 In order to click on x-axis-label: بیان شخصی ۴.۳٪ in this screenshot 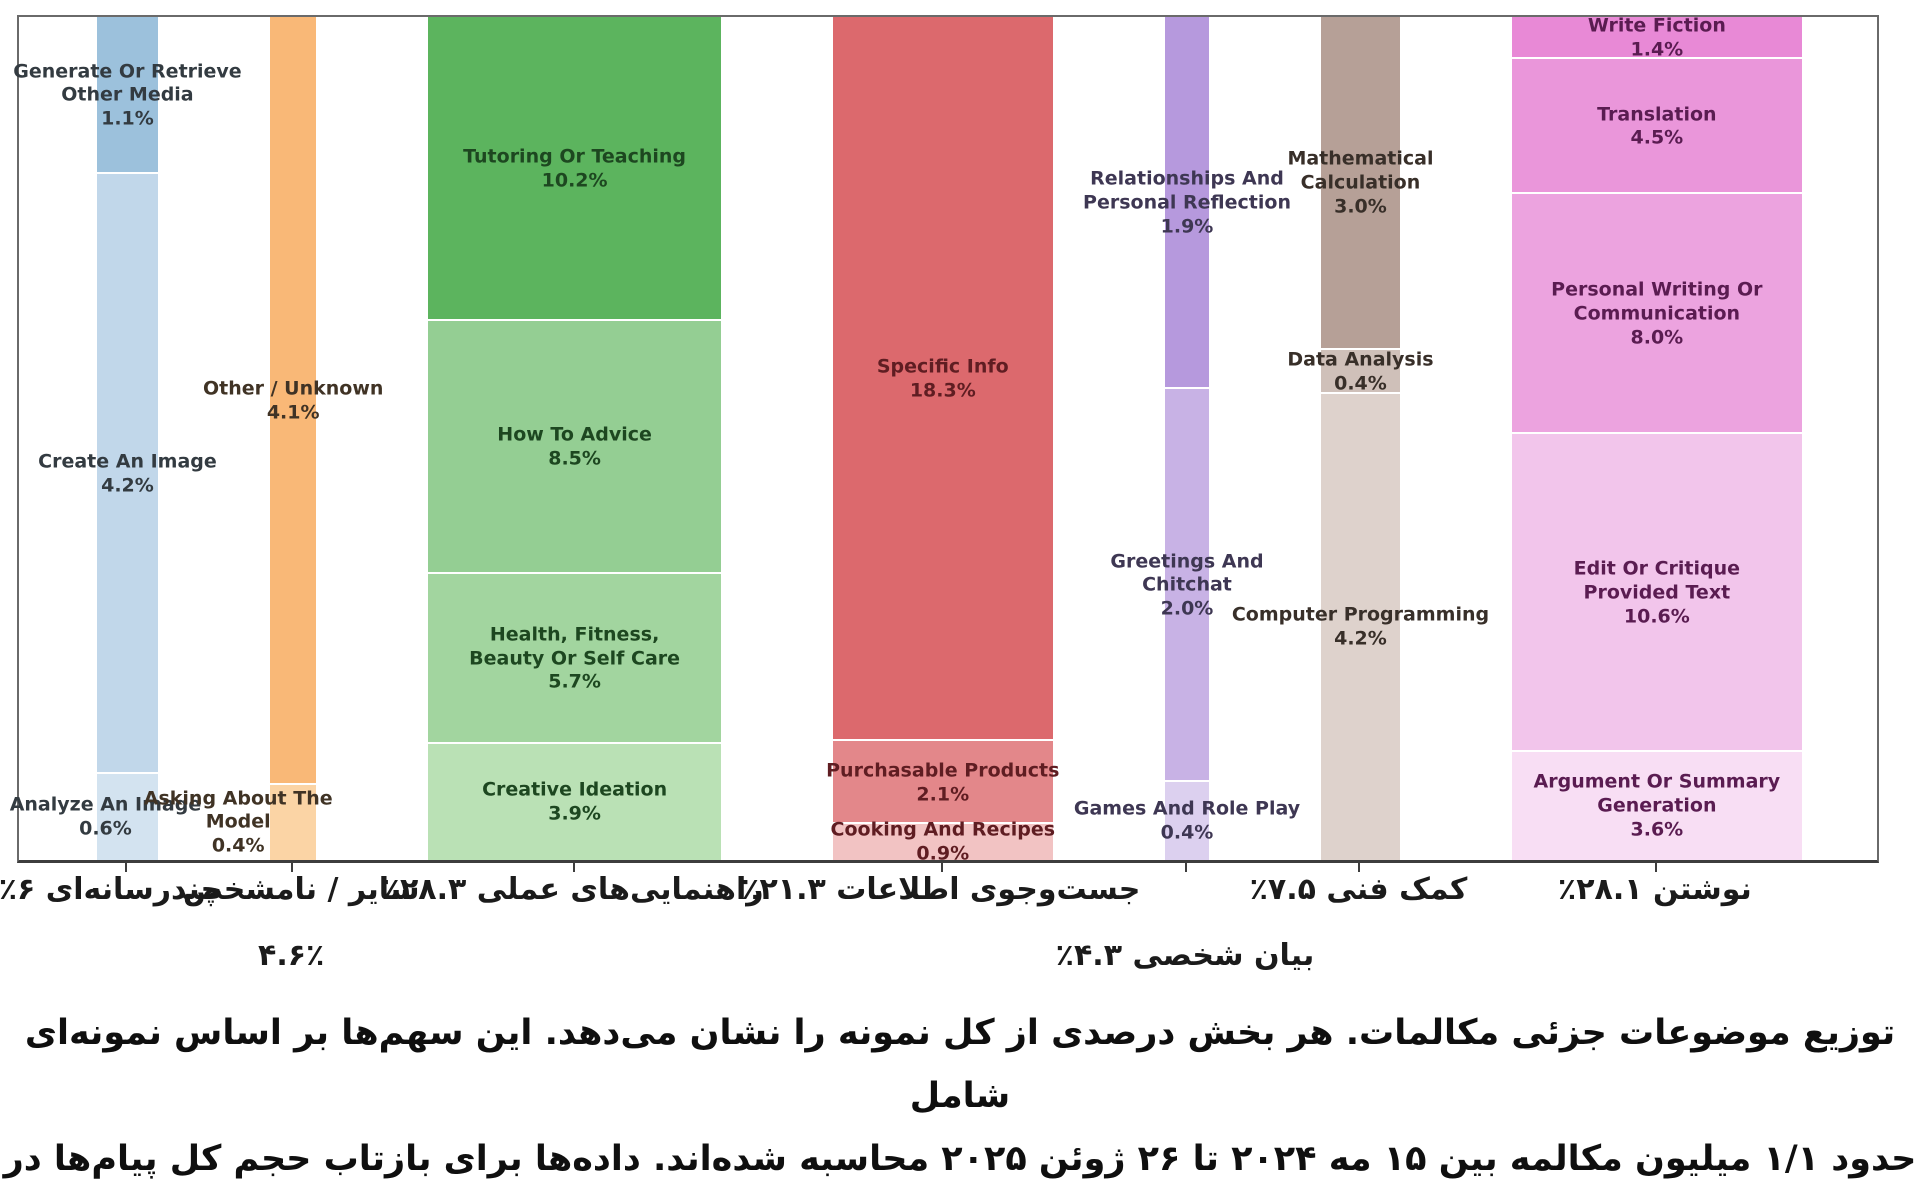, I will do `click(1185, 955)`.